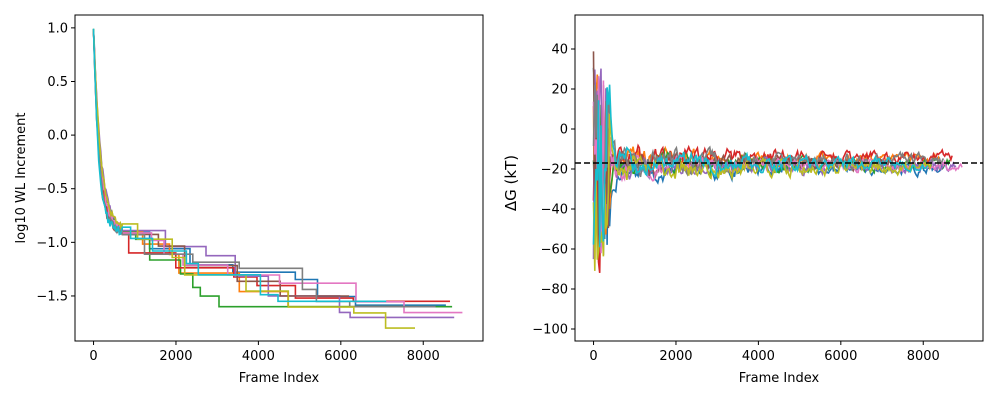  What do you see at coordinates (57, 82) in the screenshot?
I see `wl-y-tick-label: 0.5` at bounding box center [57, 82].